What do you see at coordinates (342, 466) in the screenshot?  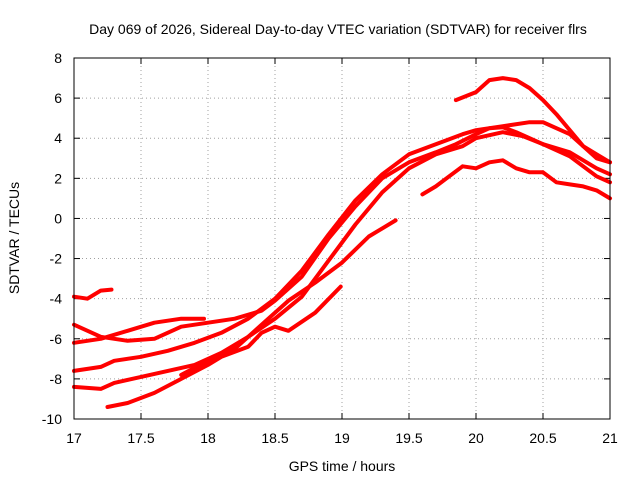 I see `x-axis-label: GPS time / hours` at bounding box center [342, 466].